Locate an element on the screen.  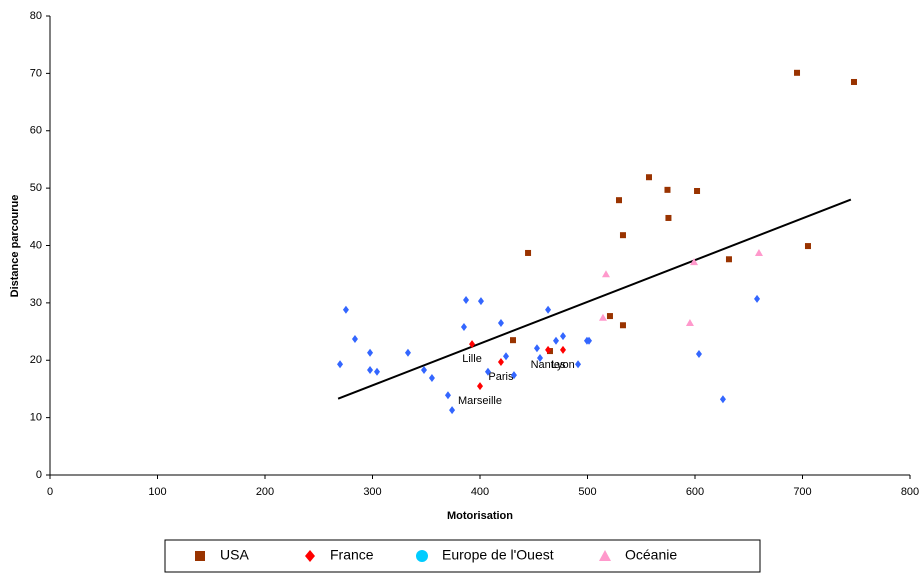
legend-label: France is located at coordinates (352, 555).